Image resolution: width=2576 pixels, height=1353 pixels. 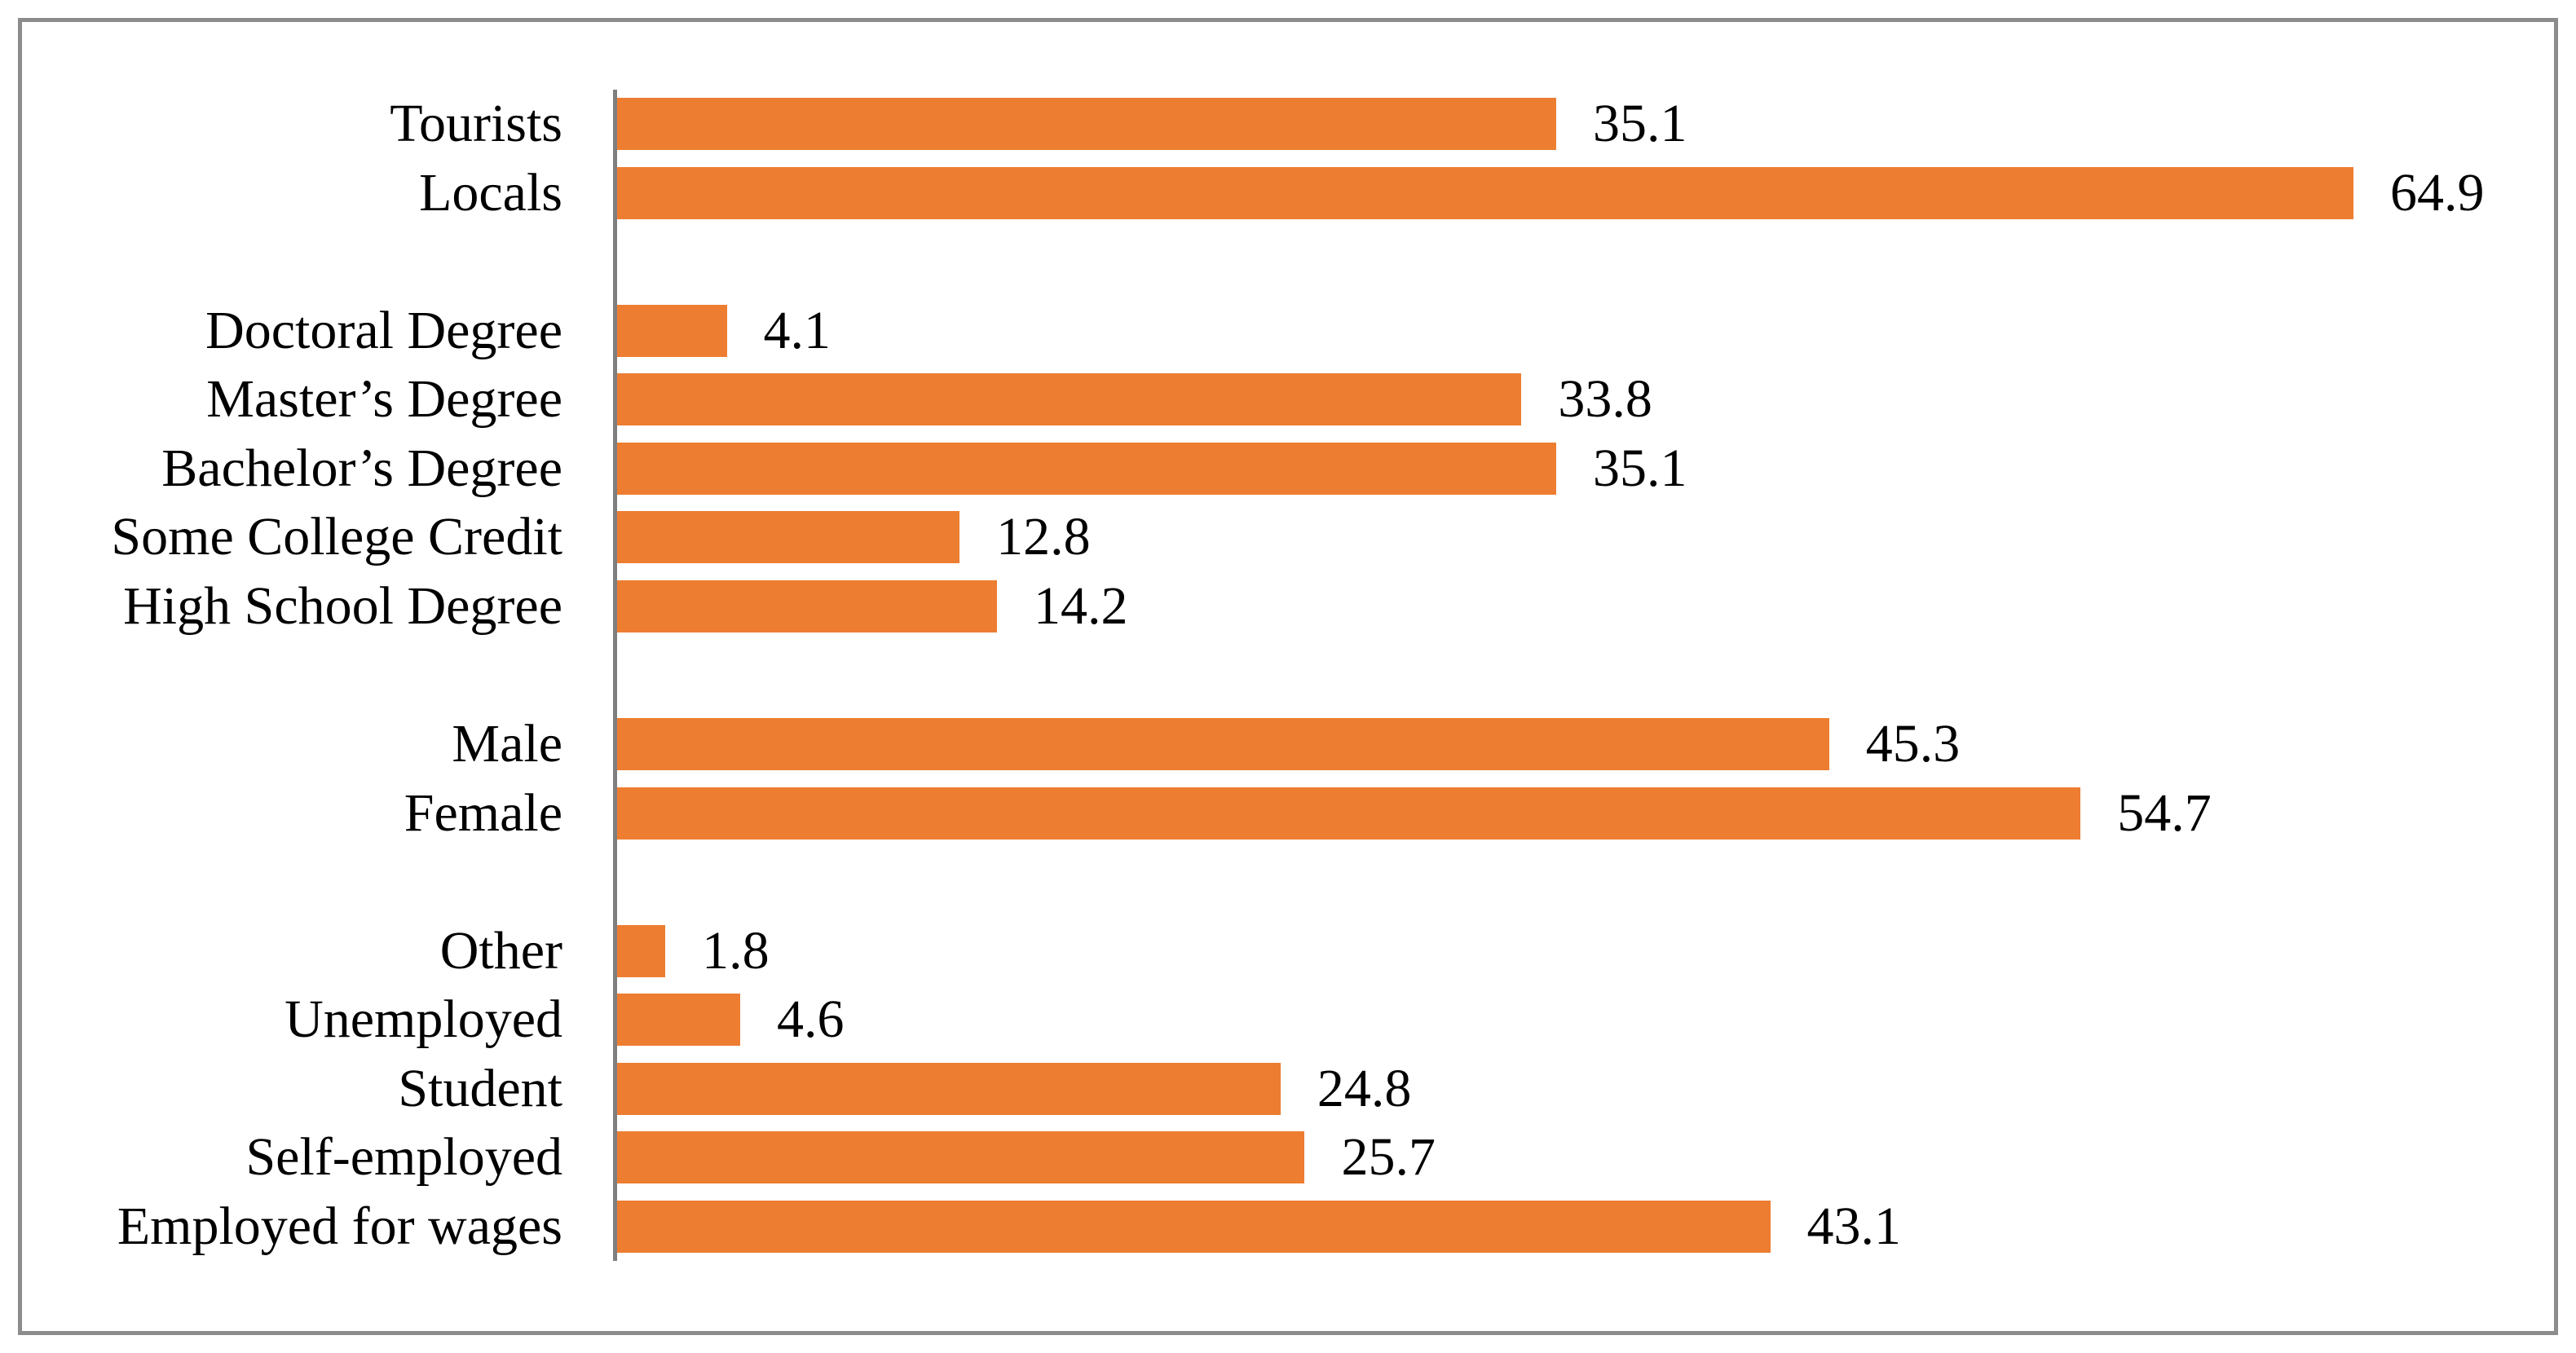 What do you see at coordinates (490, 192) in the screenshot?
I see `category-label: Locals` at bounding box center [490, 192].